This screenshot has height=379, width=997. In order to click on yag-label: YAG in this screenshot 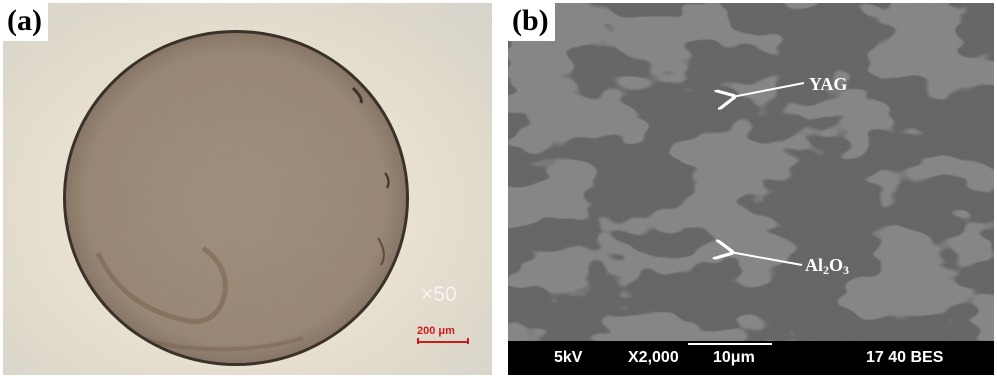, I will do `click(828, 84)`.